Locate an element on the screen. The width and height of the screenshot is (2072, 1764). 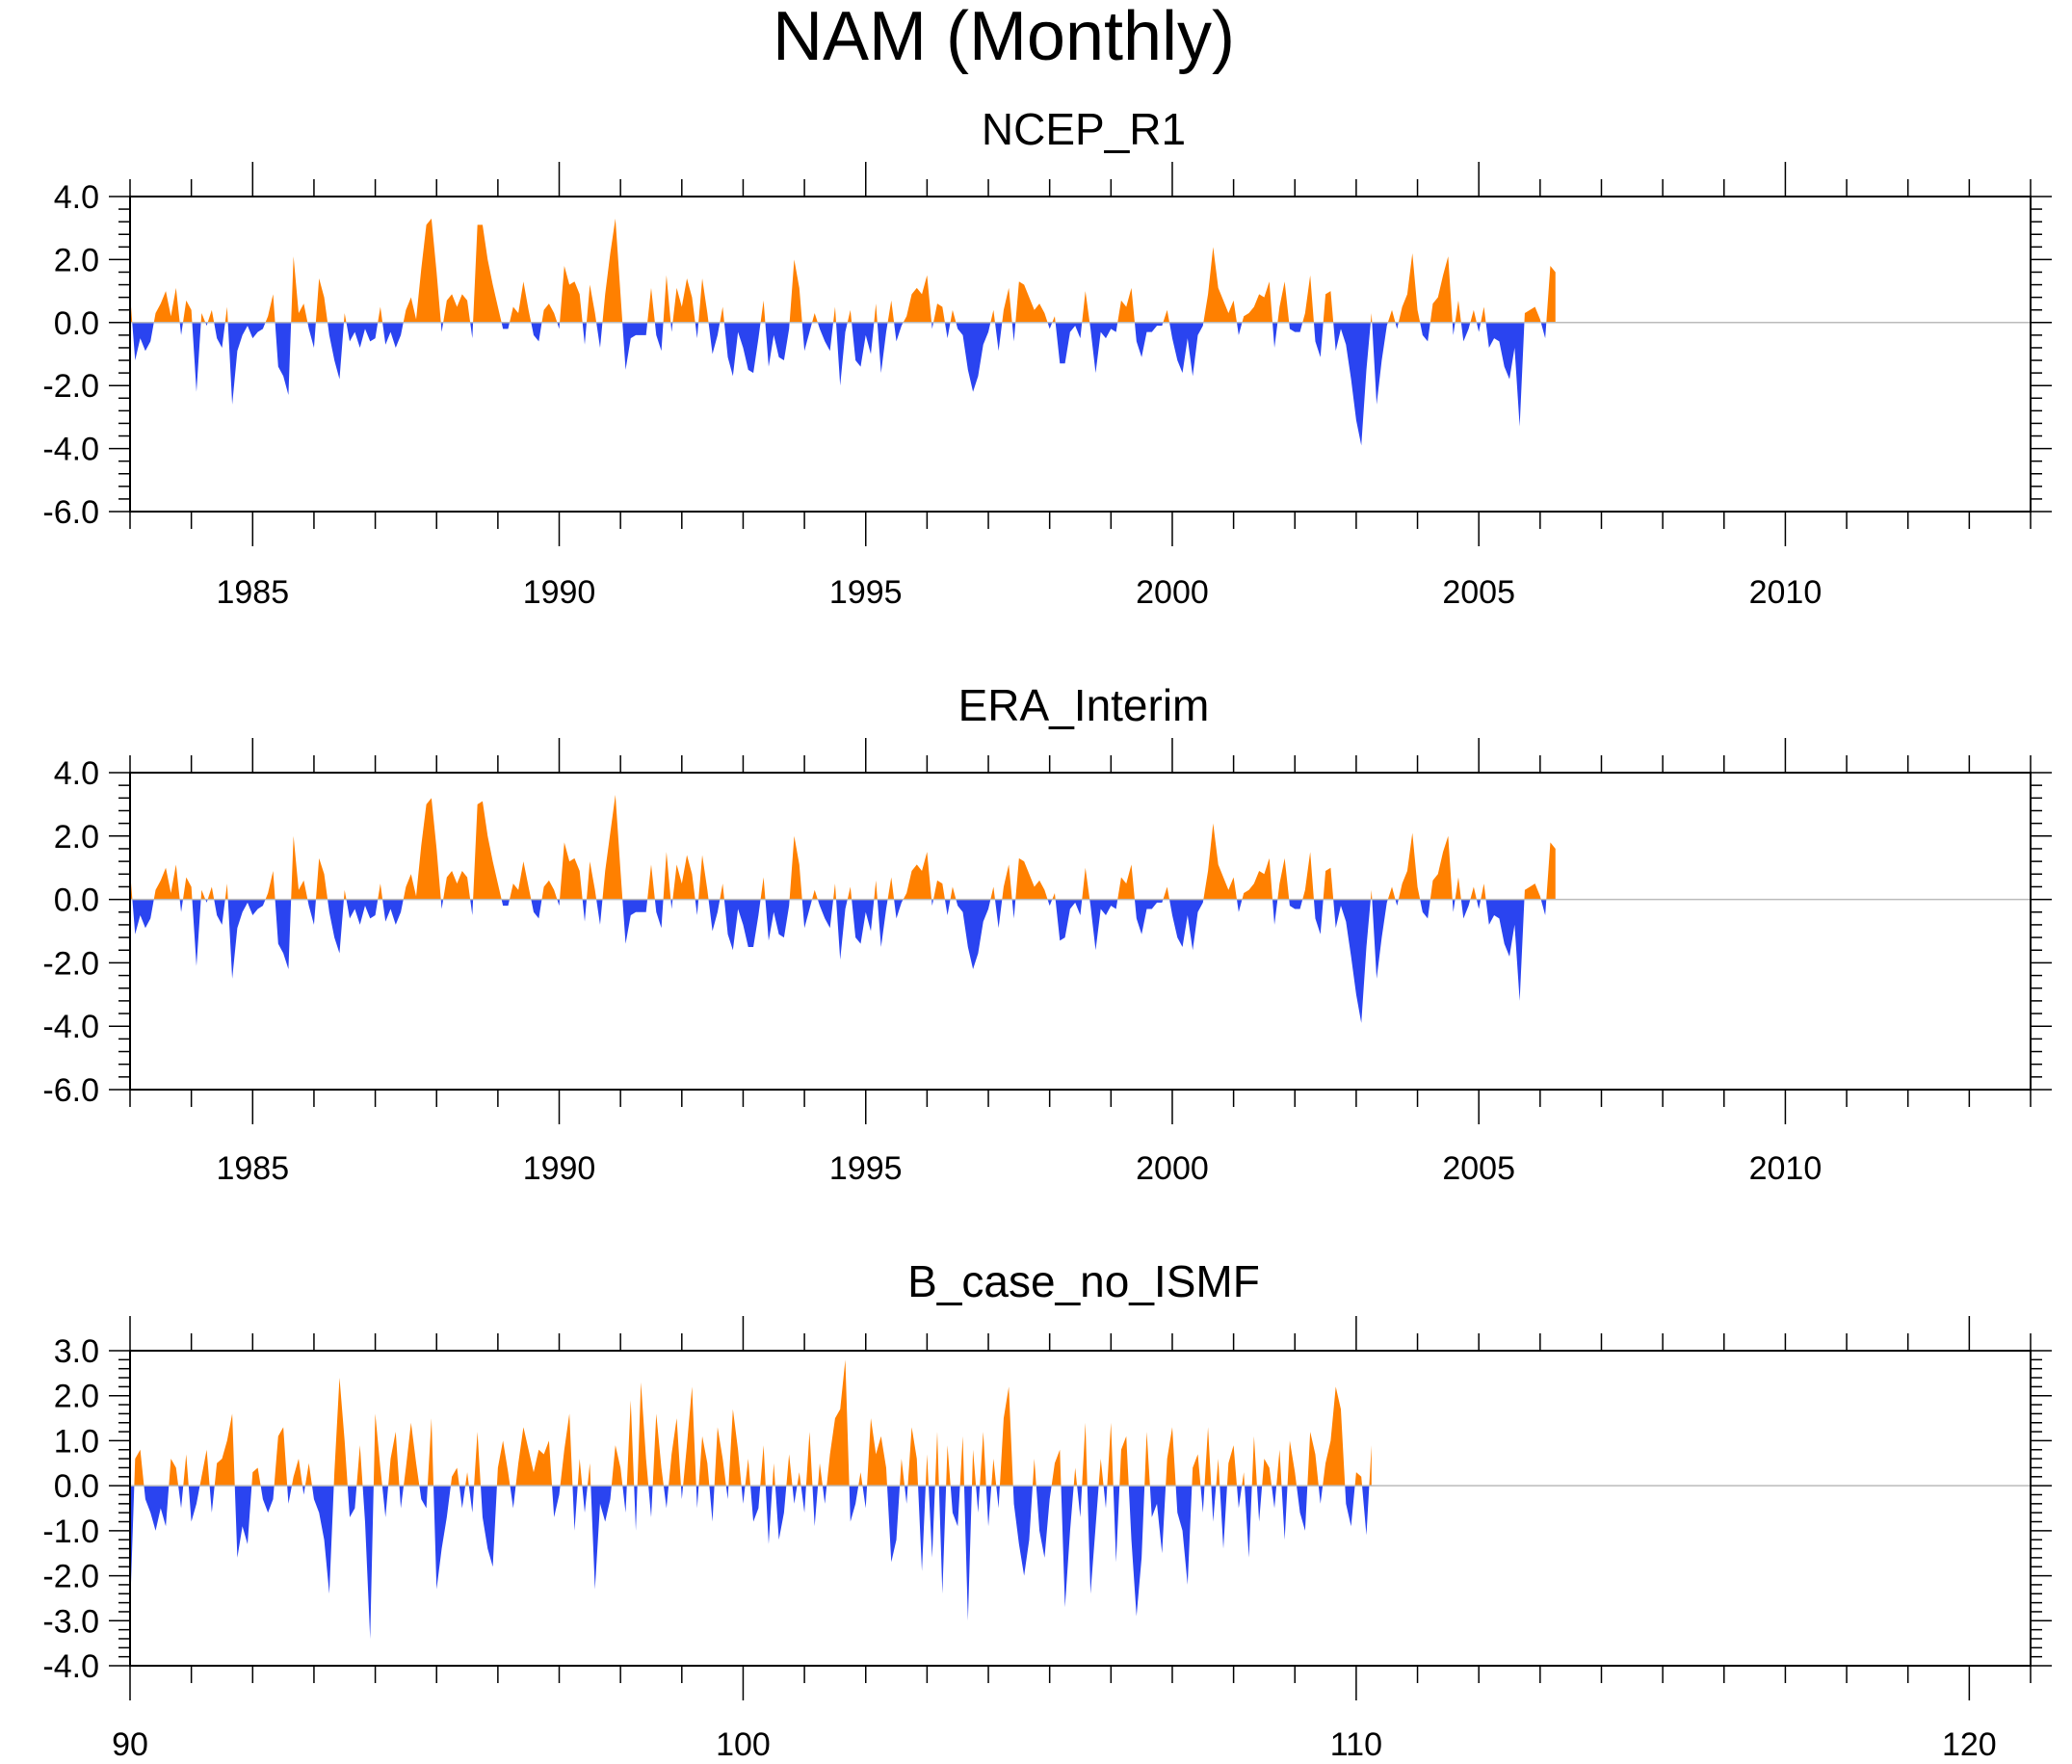
x-tick-label: 90 is located at coordinates (130, 1744).